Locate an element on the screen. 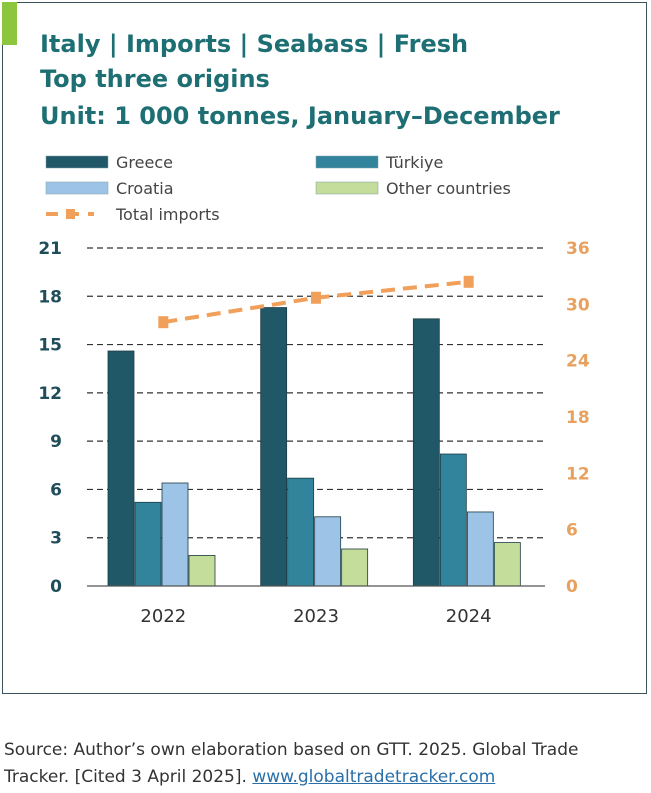 This screenshot has height=793, width=651. bar-other-countries-2022 is located at coordinates (202, 571).